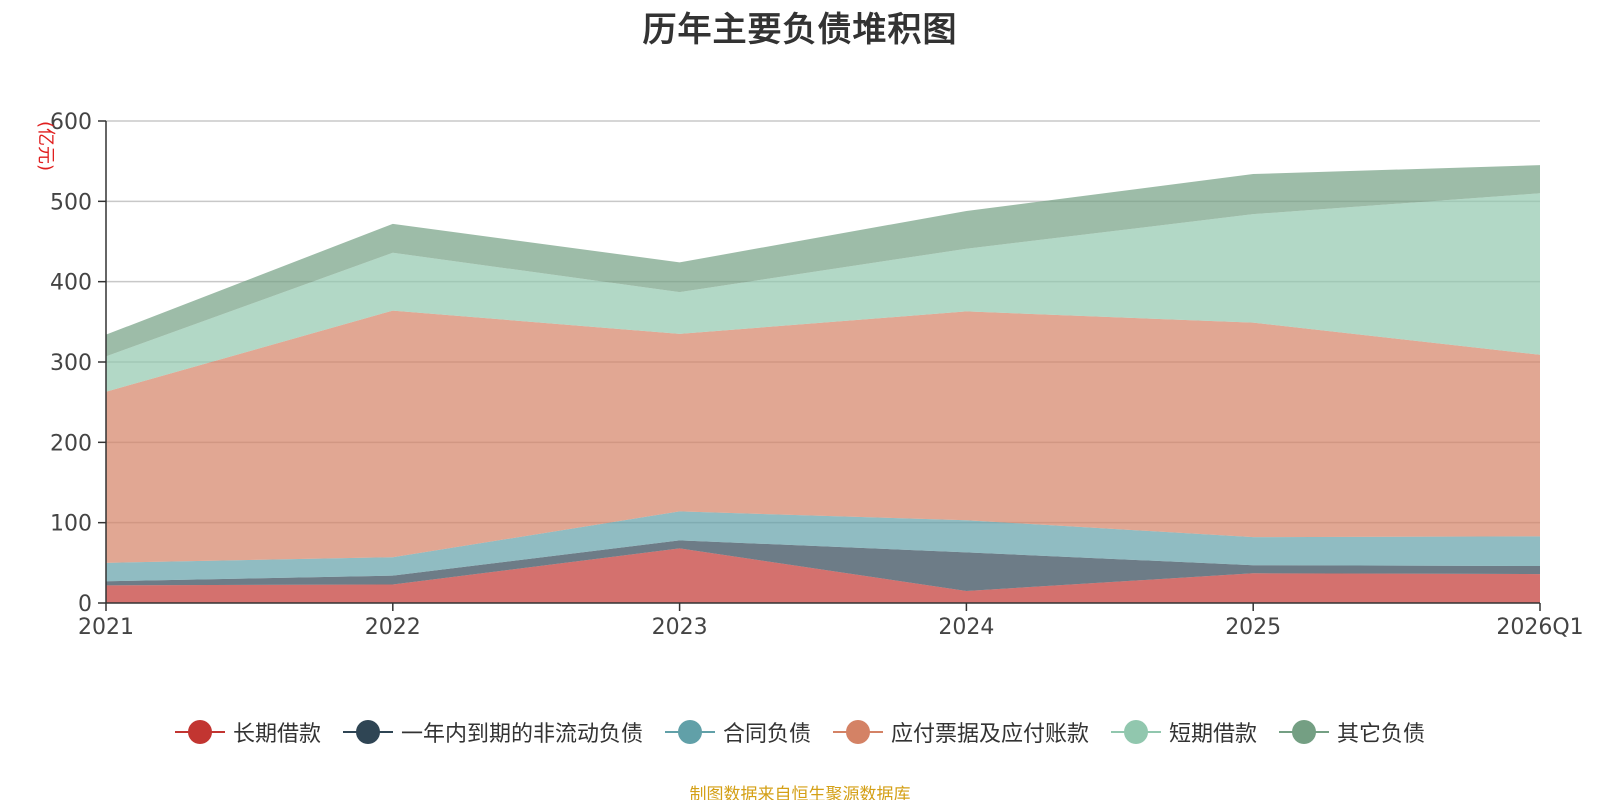 Image resolution: width=1600 pixels, height=800 pixels. What do you see at coordinates (85, 604) in the screenshot?
I see `y-tick-label: 0` at bounding box center [85, 604].